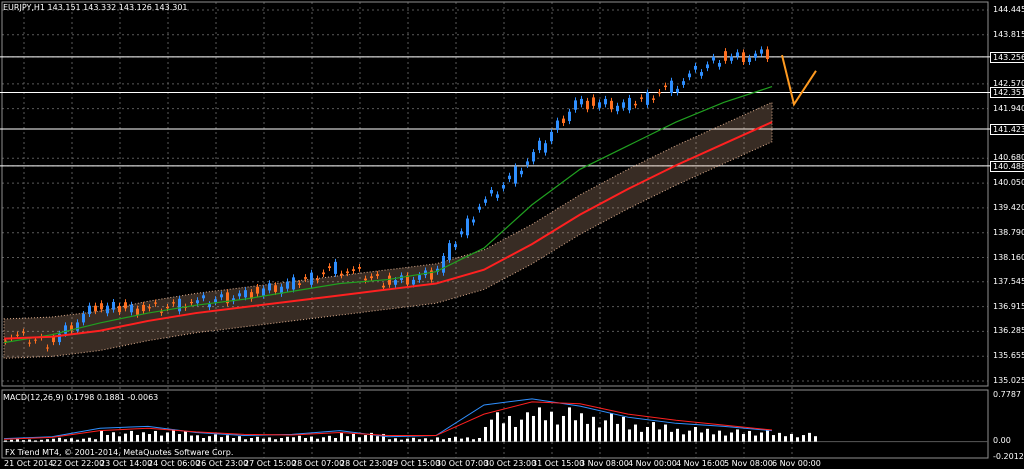 This screenshot has width=1024, height=469. I want to click on macd-main-line, so click(388, 419).